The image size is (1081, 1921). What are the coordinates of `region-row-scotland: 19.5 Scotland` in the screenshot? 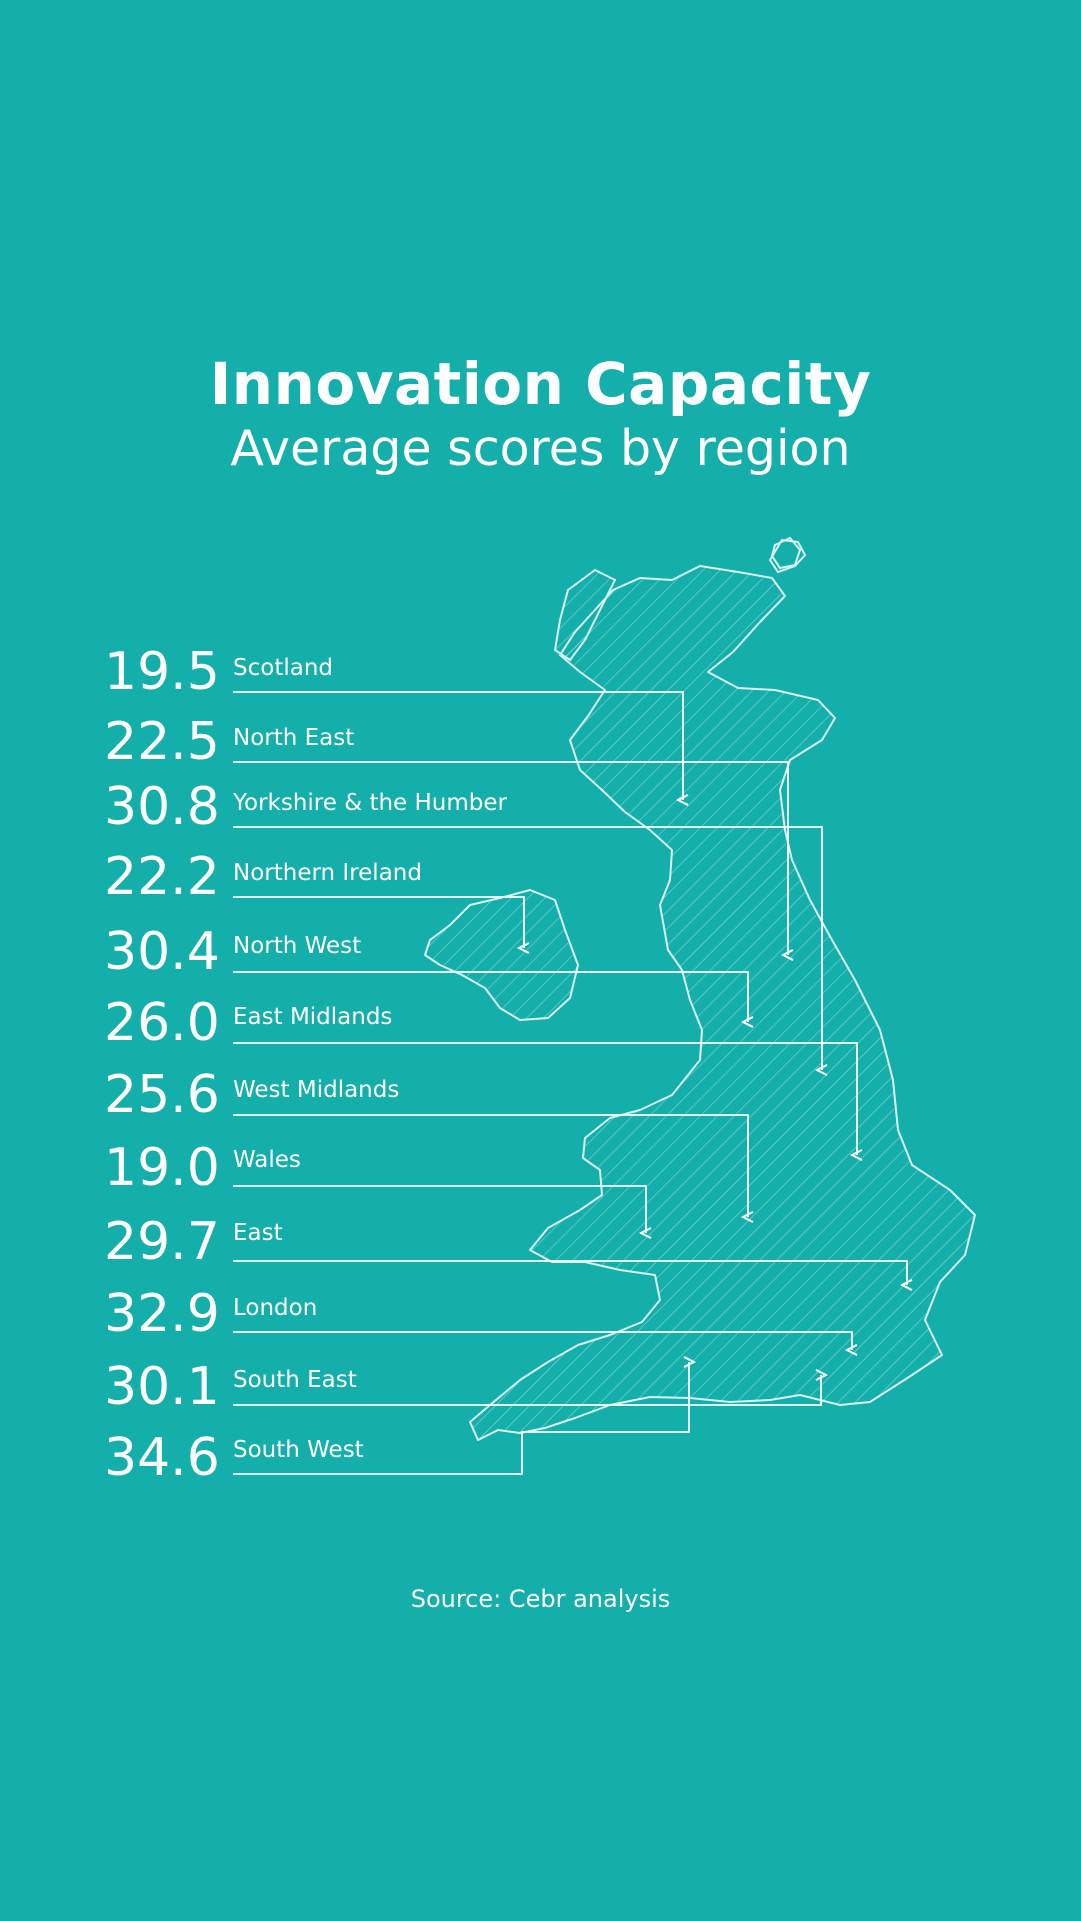 It's located at (500, 672).